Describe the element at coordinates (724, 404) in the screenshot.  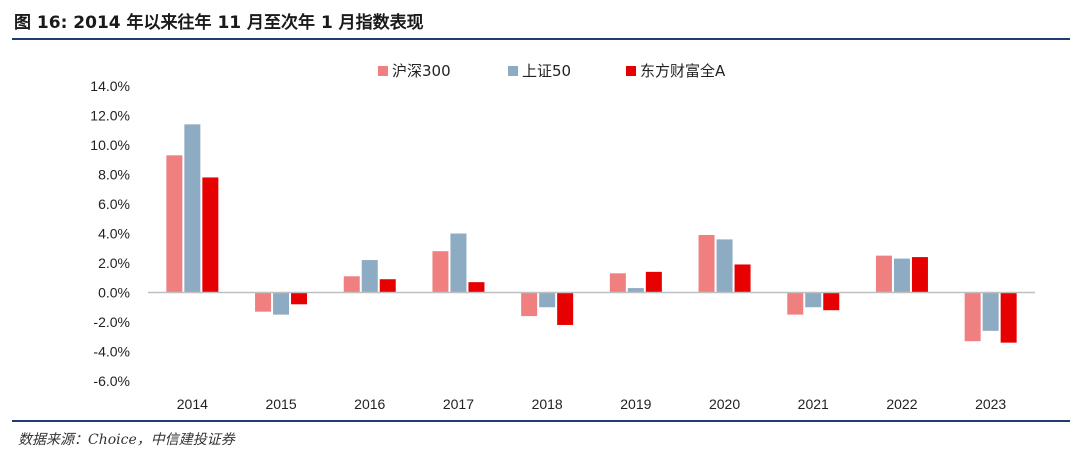
I see `x-tick-label: 2020` at that location.